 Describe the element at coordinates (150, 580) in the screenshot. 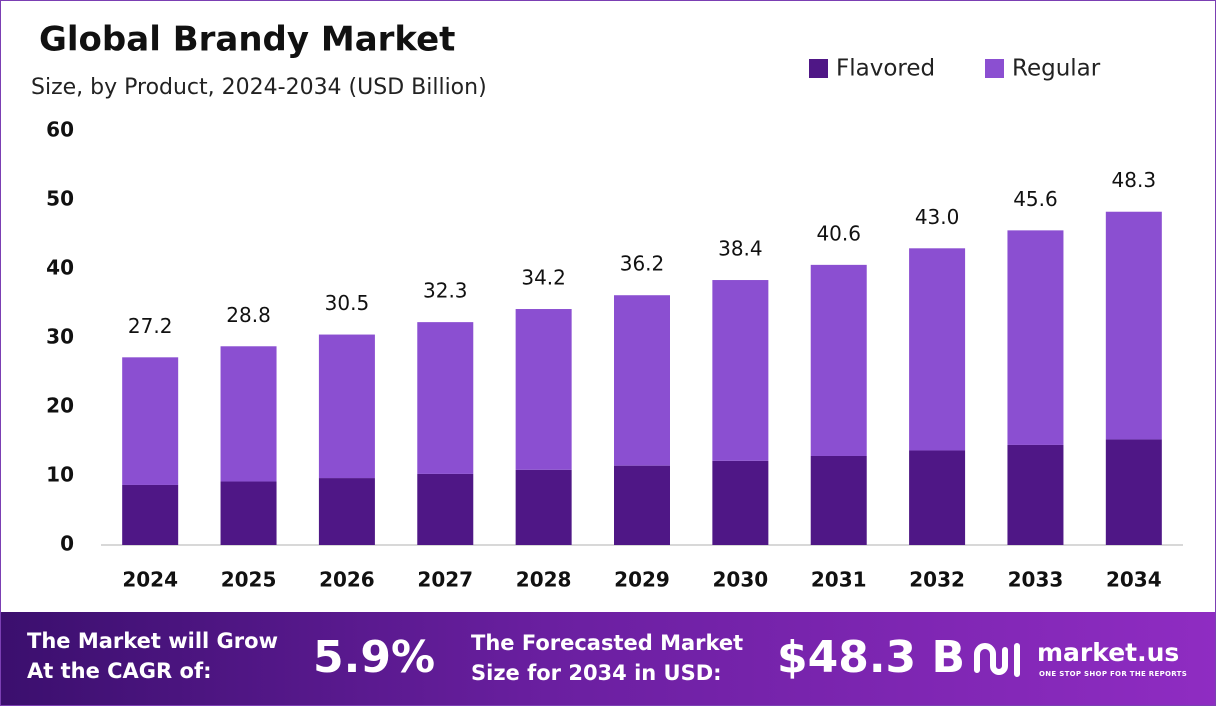

I see `x-tick-label: 2024` at that location.